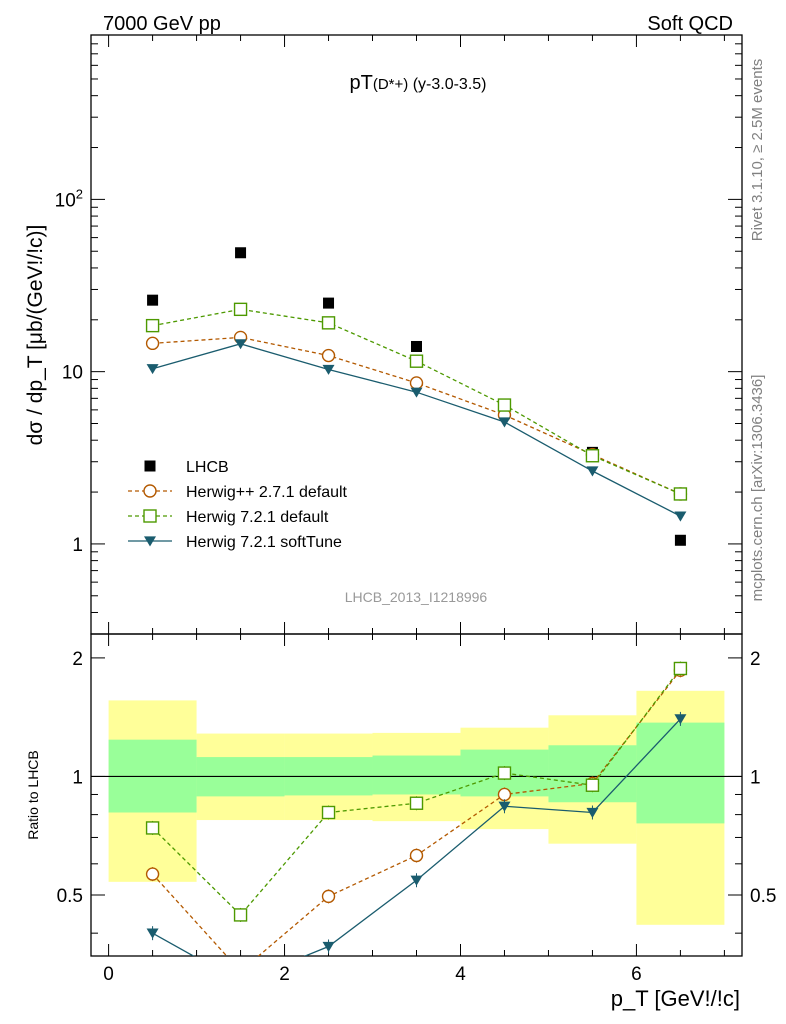 The image size is (786, 1024). Describe the element at coordinates (416, 401) in the screenshot. I see `series-line-main` at that location.